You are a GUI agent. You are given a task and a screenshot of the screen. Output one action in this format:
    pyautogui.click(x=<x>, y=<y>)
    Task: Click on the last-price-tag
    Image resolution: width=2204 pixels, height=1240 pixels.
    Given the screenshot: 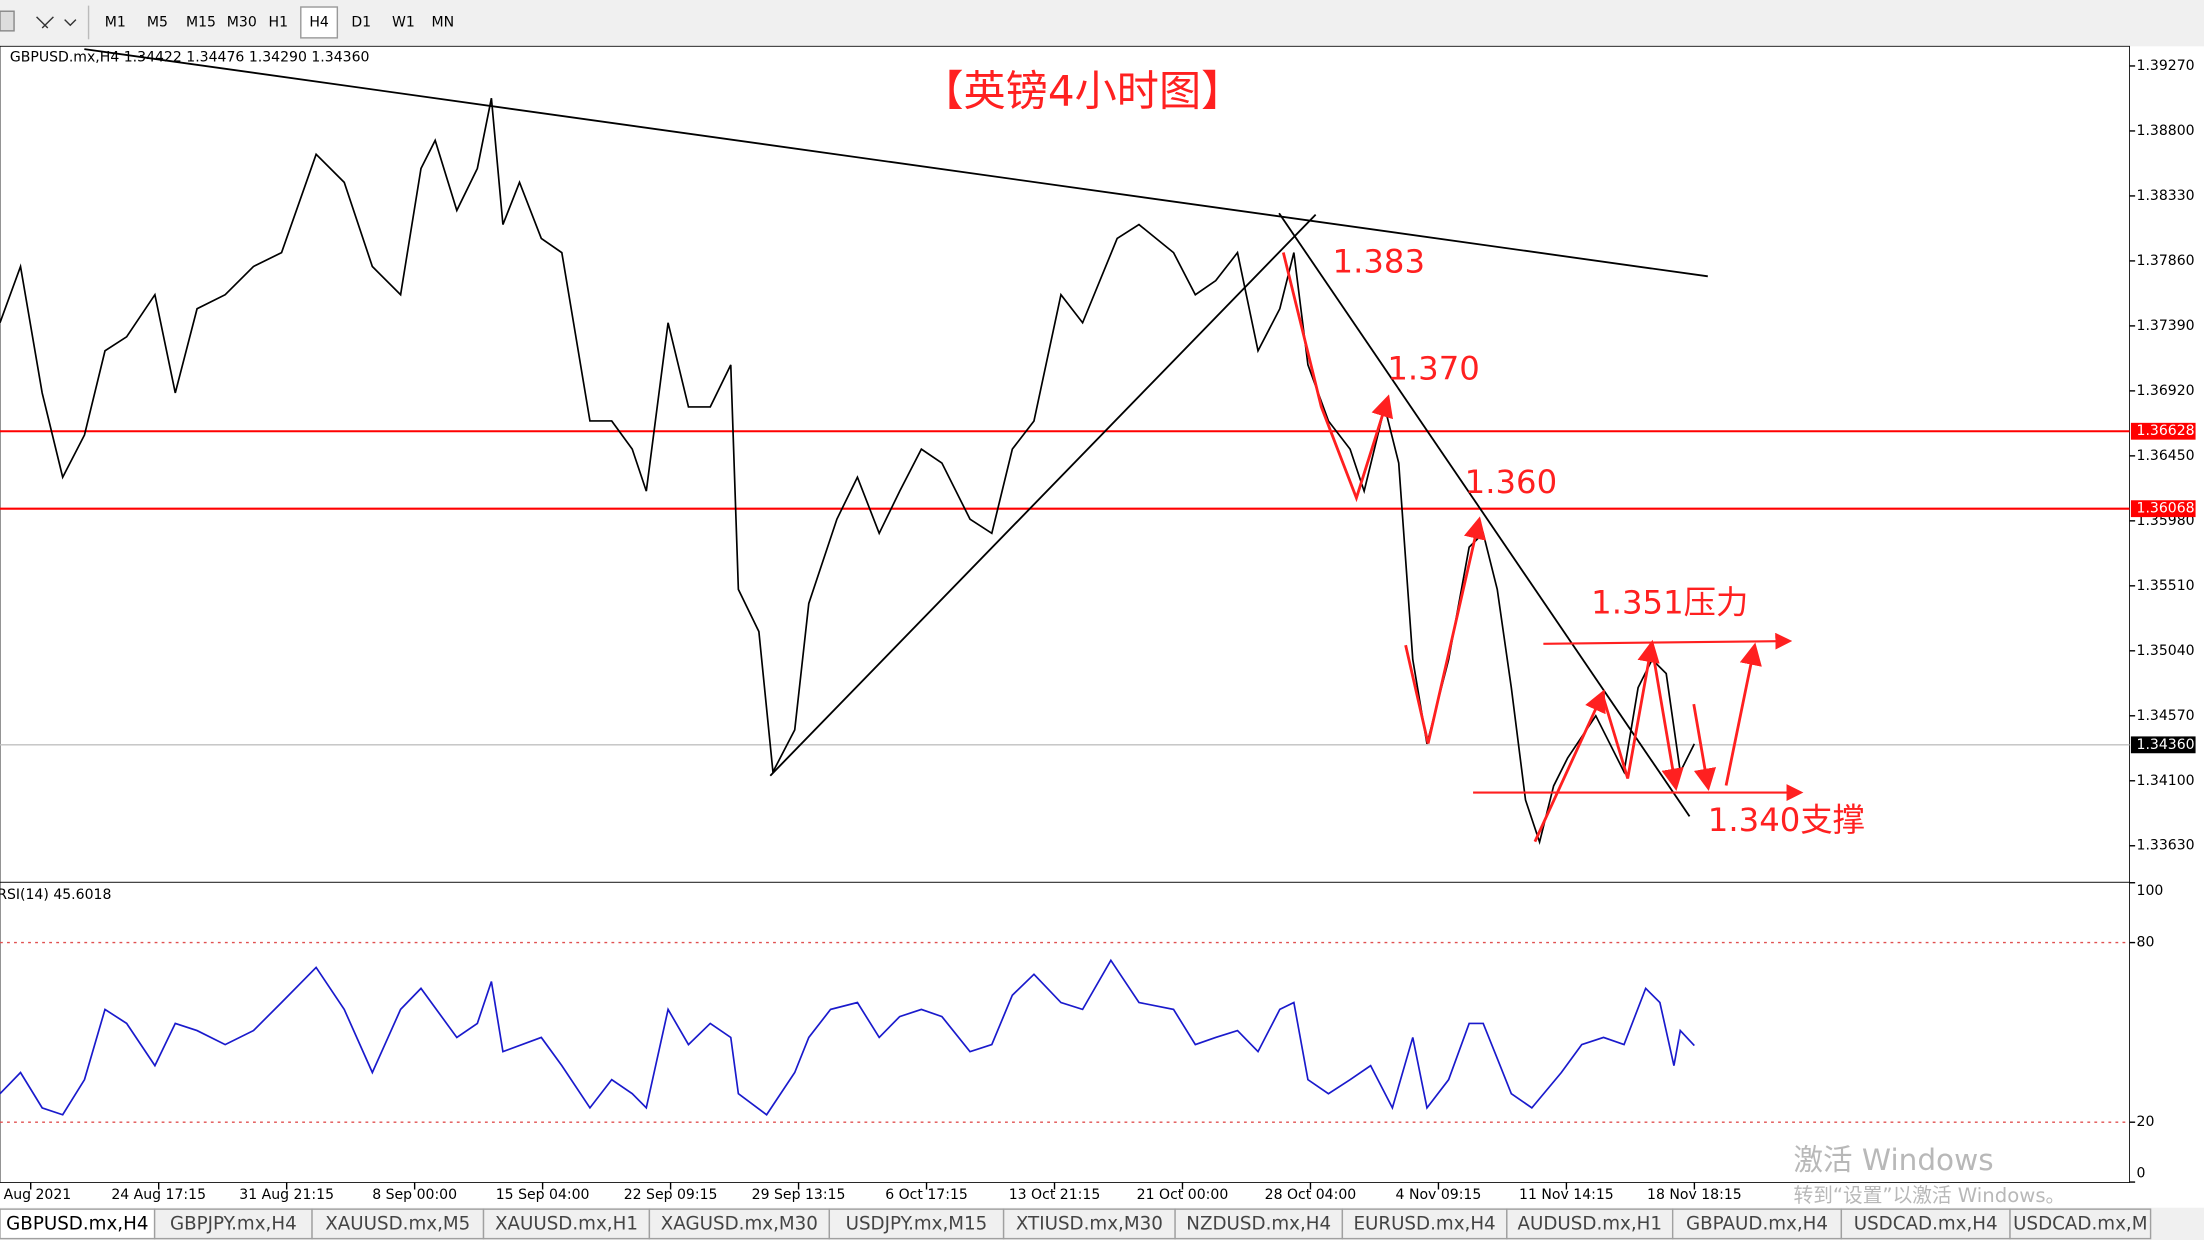 What is the action you would take?
    pyautogui.click(x=2163, y=745)
    